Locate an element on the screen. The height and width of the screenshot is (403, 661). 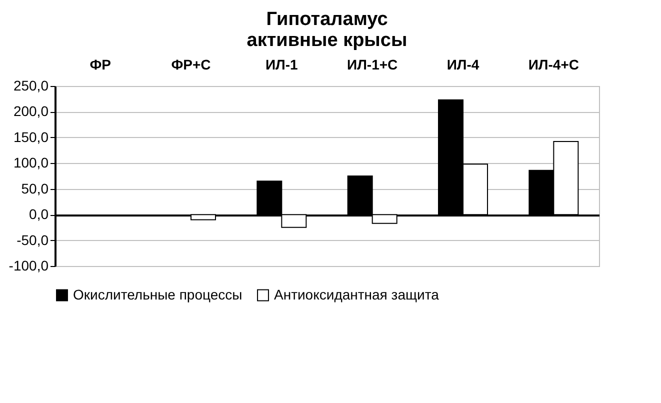
y-tick-label: 150,0 is located at coordinates (31, 136).